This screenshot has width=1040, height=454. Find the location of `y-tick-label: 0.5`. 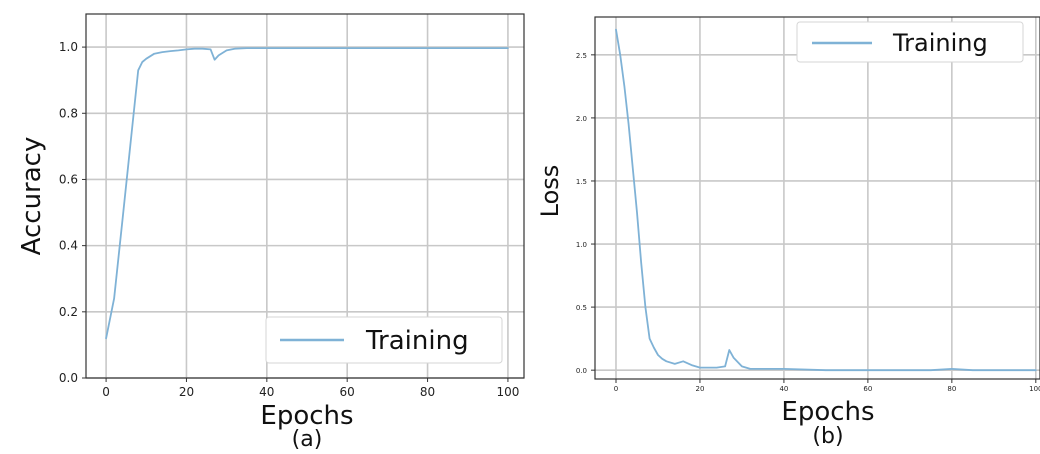

y-tick-label: 0.5 is located at coordinates (581, 308).